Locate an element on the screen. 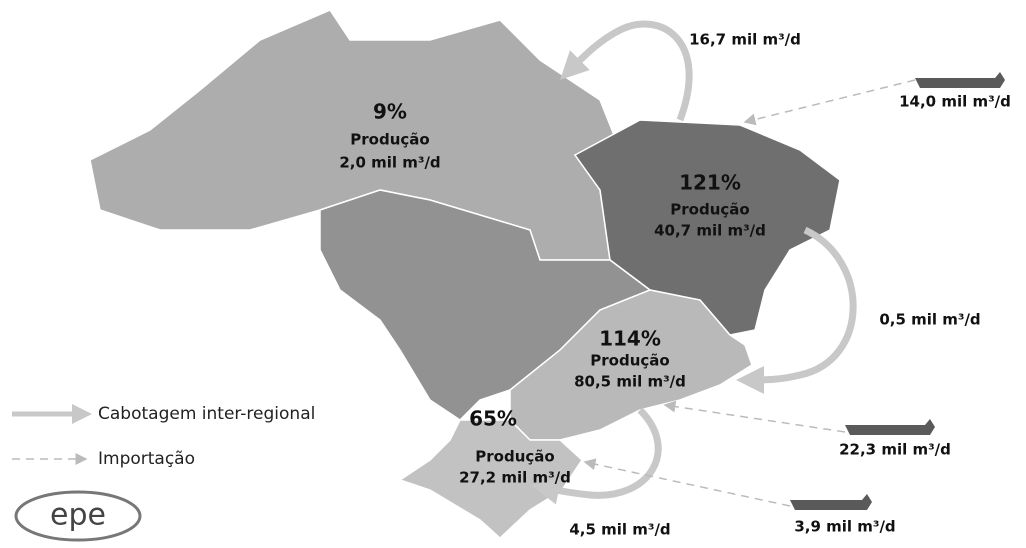 The width and height of the screenshot is (1026, 548). logo: epe is located at coordinates (78, 515).